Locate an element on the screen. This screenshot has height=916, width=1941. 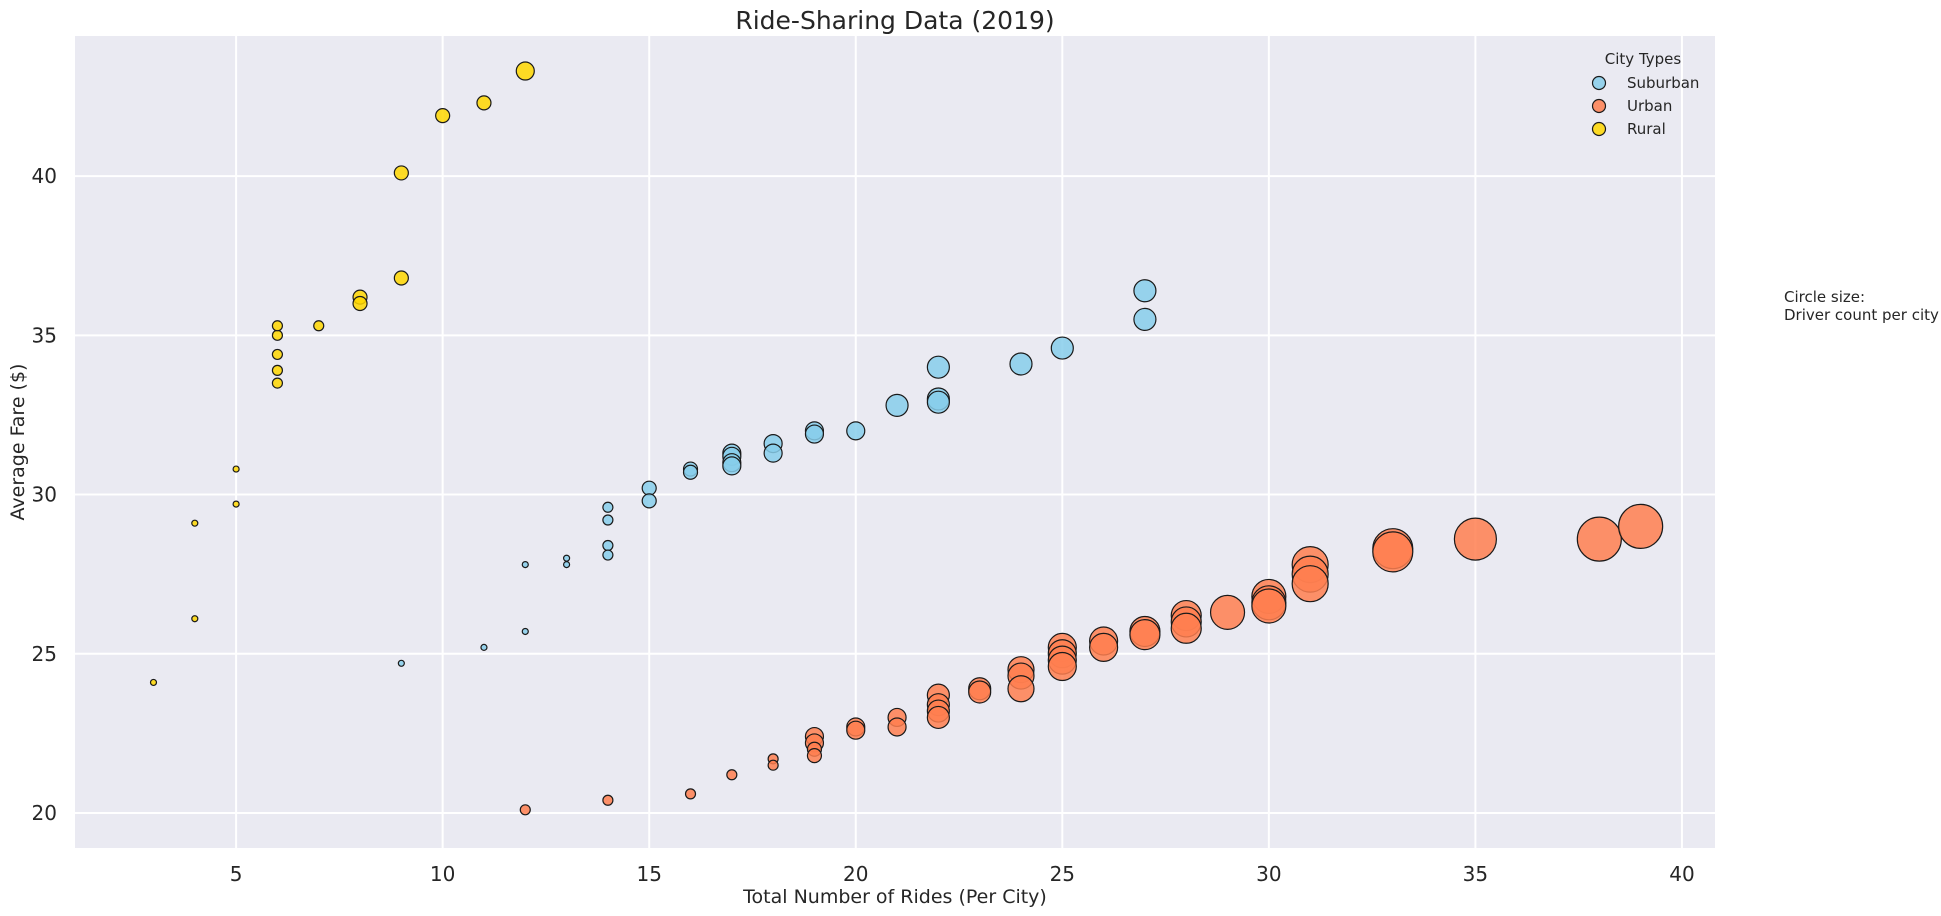
legend-entry: Urban is located at coordinates (1649, 106).